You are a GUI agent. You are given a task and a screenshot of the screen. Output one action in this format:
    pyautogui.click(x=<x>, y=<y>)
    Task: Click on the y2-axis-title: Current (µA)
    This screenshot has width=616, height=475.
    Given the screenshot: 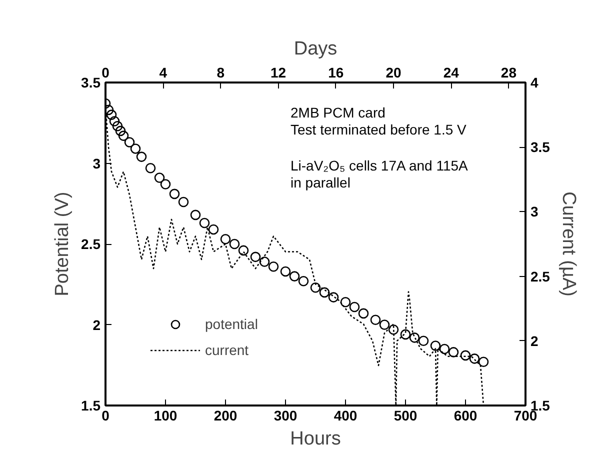 What is the action you would take?
    pyautogui.click(x=568, y=244)
    